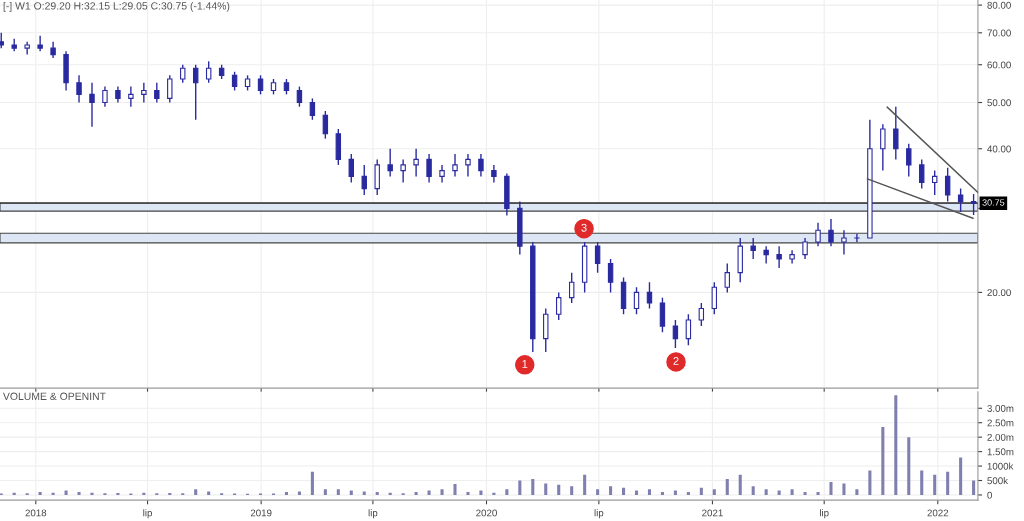 The height and width of the screenshot is (521, 1024). Describe the element at coordinates (261, 513) in the screenshot. I see `x-tick-label: 2019` at that location.